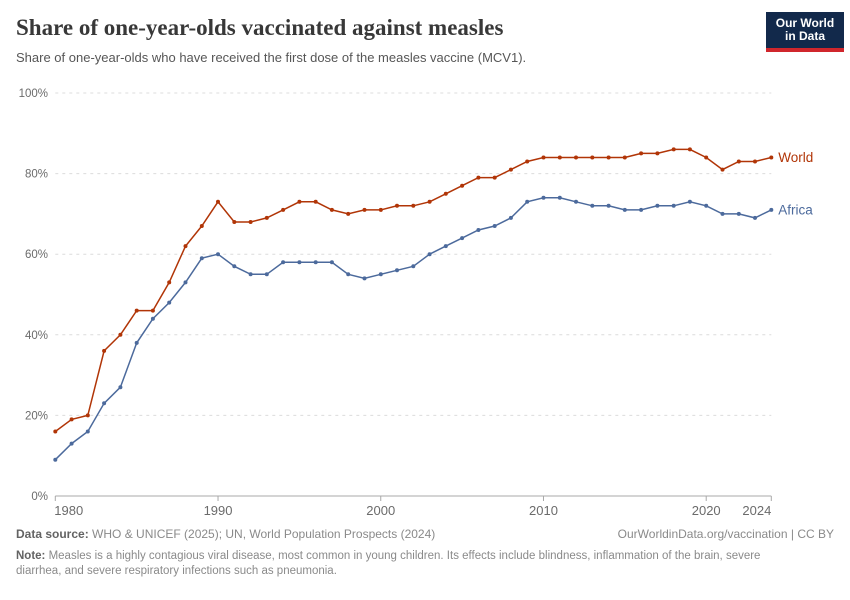 The height and width of the screenshot is (600, 850). What do you see at coordinates (462, 238) in the screenshot?
I see `data-point-africa-2005` at bounding box center [462, 238].